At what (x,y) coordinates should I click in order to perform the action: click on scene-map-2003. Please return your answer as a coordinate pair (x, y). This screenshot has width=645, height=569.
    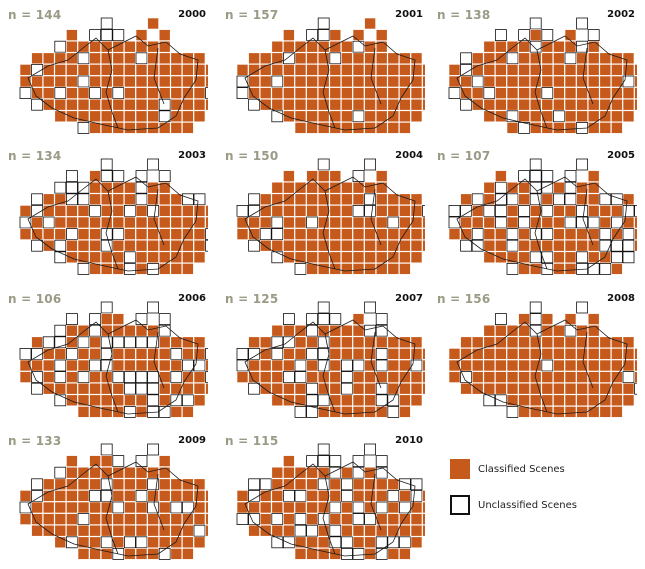
    Looking at the image, I should click on (113, 216).